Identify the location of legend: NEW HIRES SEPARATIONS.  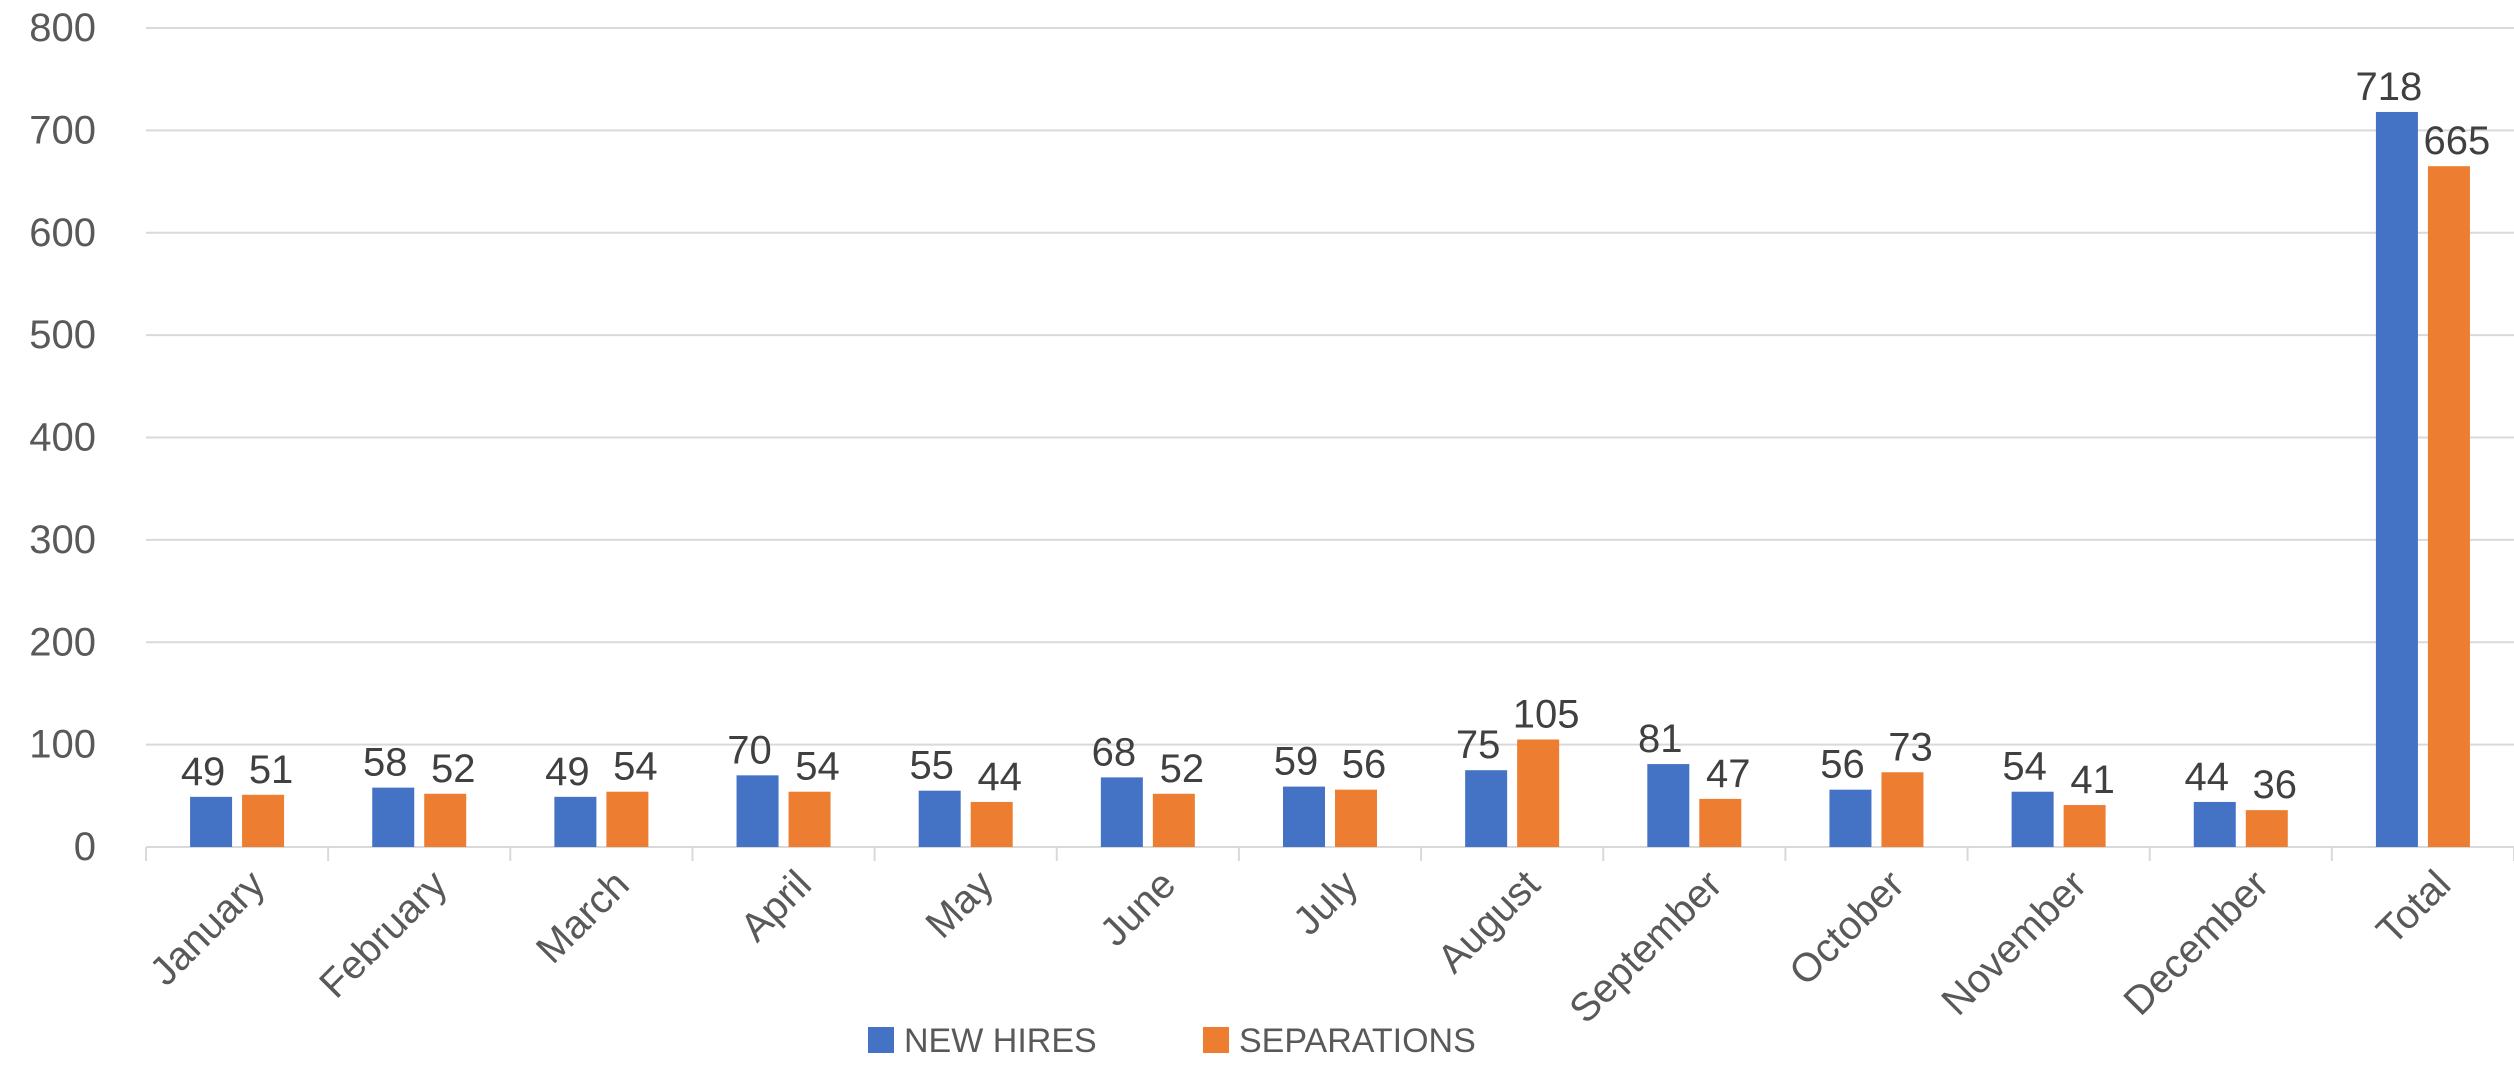
(1172, 1041).